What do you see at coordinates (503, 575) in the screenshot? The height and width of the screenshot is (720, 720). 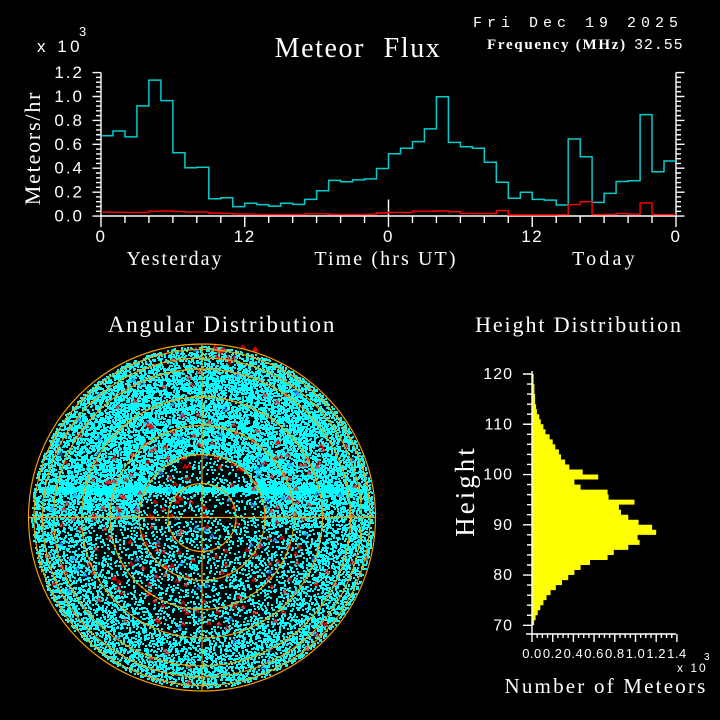 I see `svg-text: 80` at bounding box center [503, 575].